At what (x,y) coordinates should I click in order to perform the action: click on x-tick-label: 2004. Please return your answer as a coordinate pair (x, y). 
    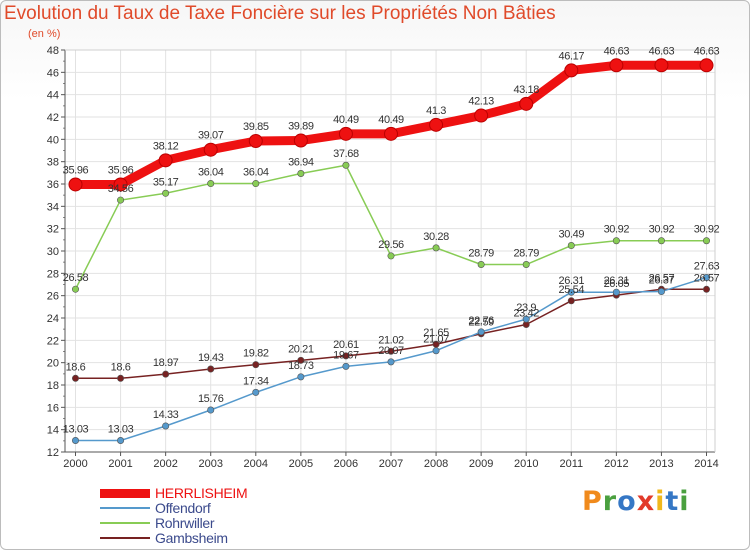
    Looking at the image, I should click on (256, 464).